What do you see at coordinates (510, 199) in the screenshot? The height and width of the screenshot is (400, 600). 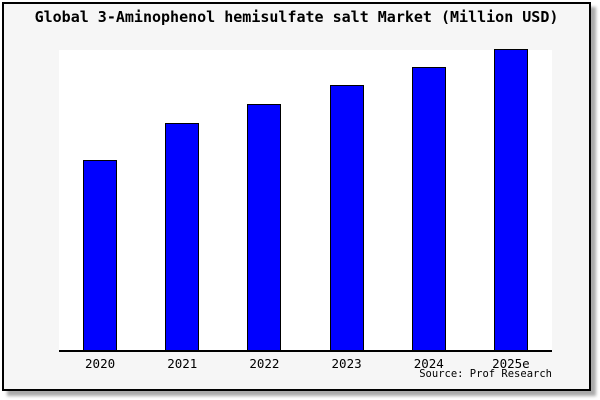 I see `bar-2025e` at bounding box center [510, 199].